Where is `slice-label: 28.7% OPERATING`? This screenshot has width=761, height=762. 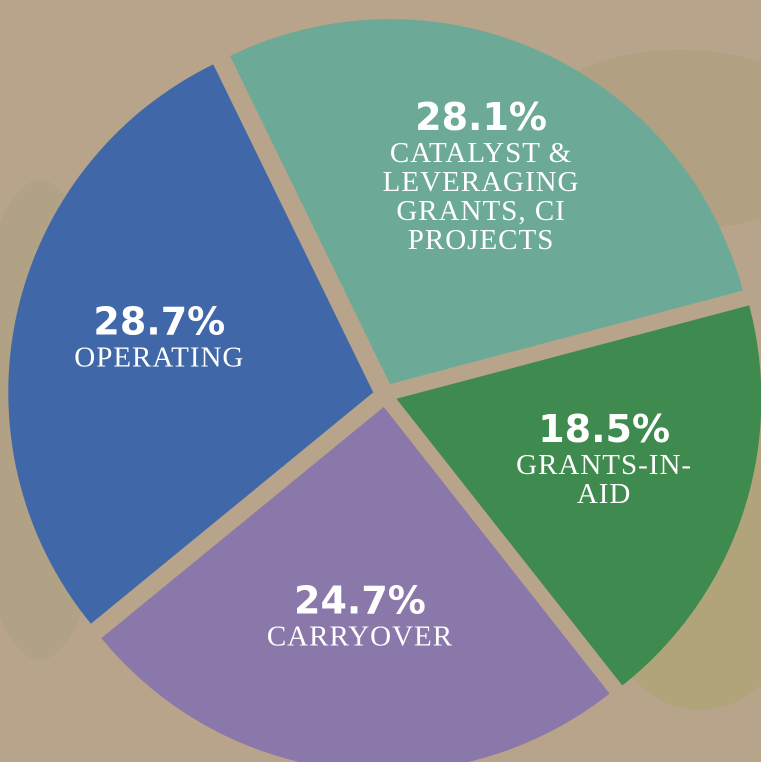
slice-label: 28.7% OPERATING is located at coordinates (159, 335).